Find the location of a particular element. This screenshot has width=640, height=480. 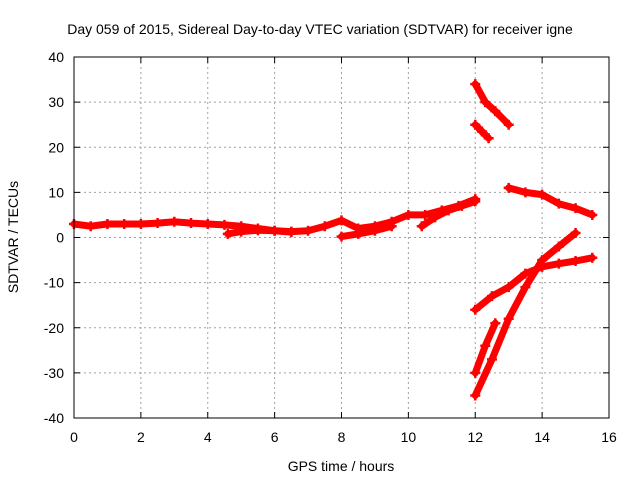

x-tick-label: 2 is located at coordinates (141, 437).